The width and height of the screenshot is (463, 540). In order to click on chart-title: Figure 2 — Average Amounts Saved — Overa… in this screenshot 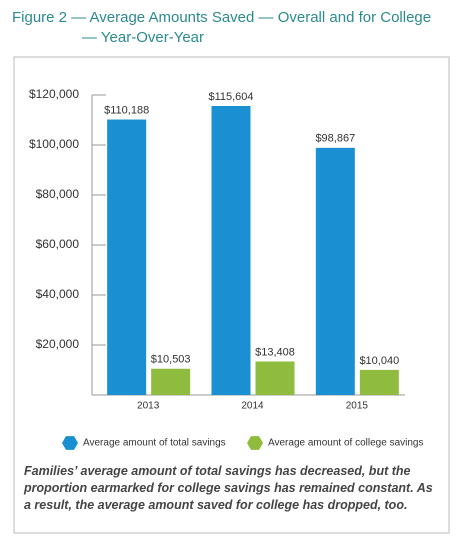, I will do `click(222, 27)`.